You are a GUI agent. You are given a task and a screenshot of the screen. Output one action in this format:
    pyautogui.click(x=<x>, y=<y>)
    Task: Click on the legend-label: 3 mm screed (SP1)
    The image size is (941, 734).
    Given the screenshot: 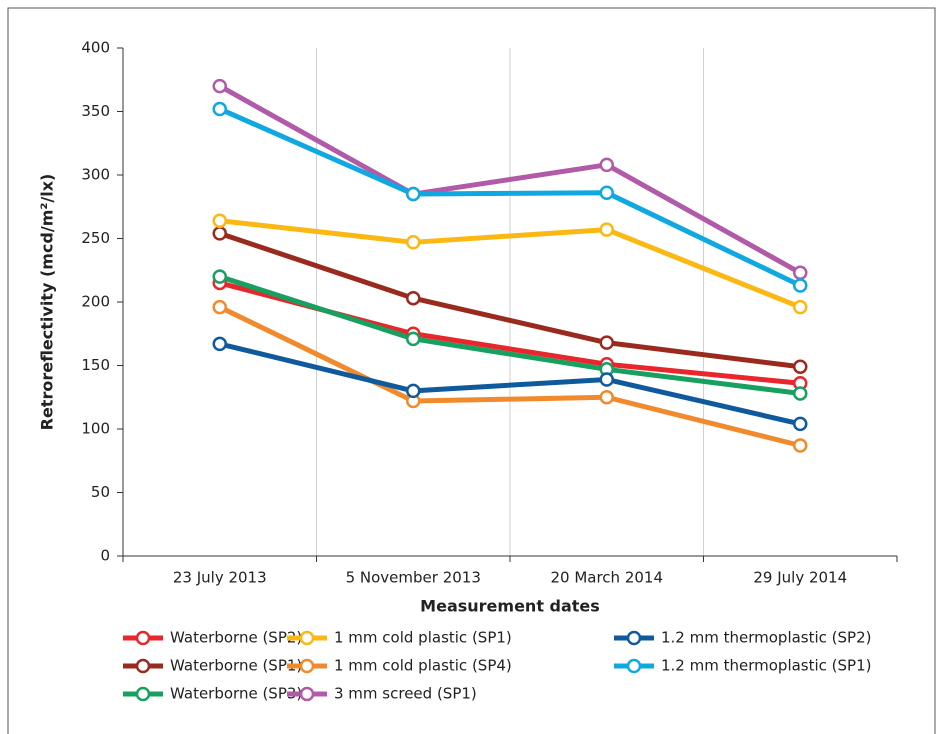 What is the action you would take?
    pyautogui.click(x=405, y=694)
    